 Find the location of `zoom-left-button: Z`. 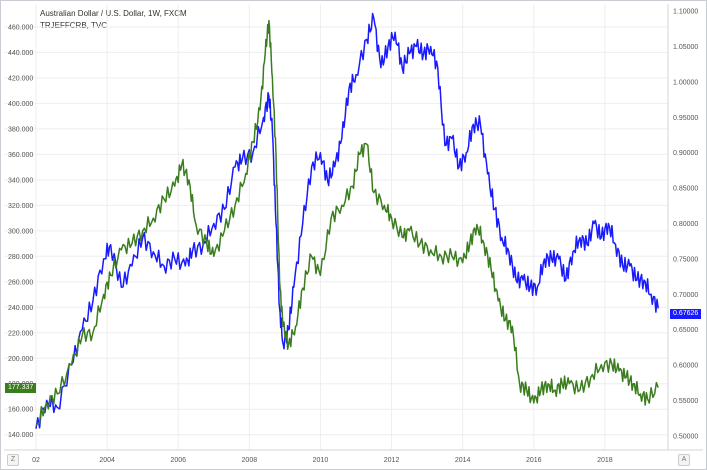

zoom-left-button: Z is located at coordinates (13, 460).